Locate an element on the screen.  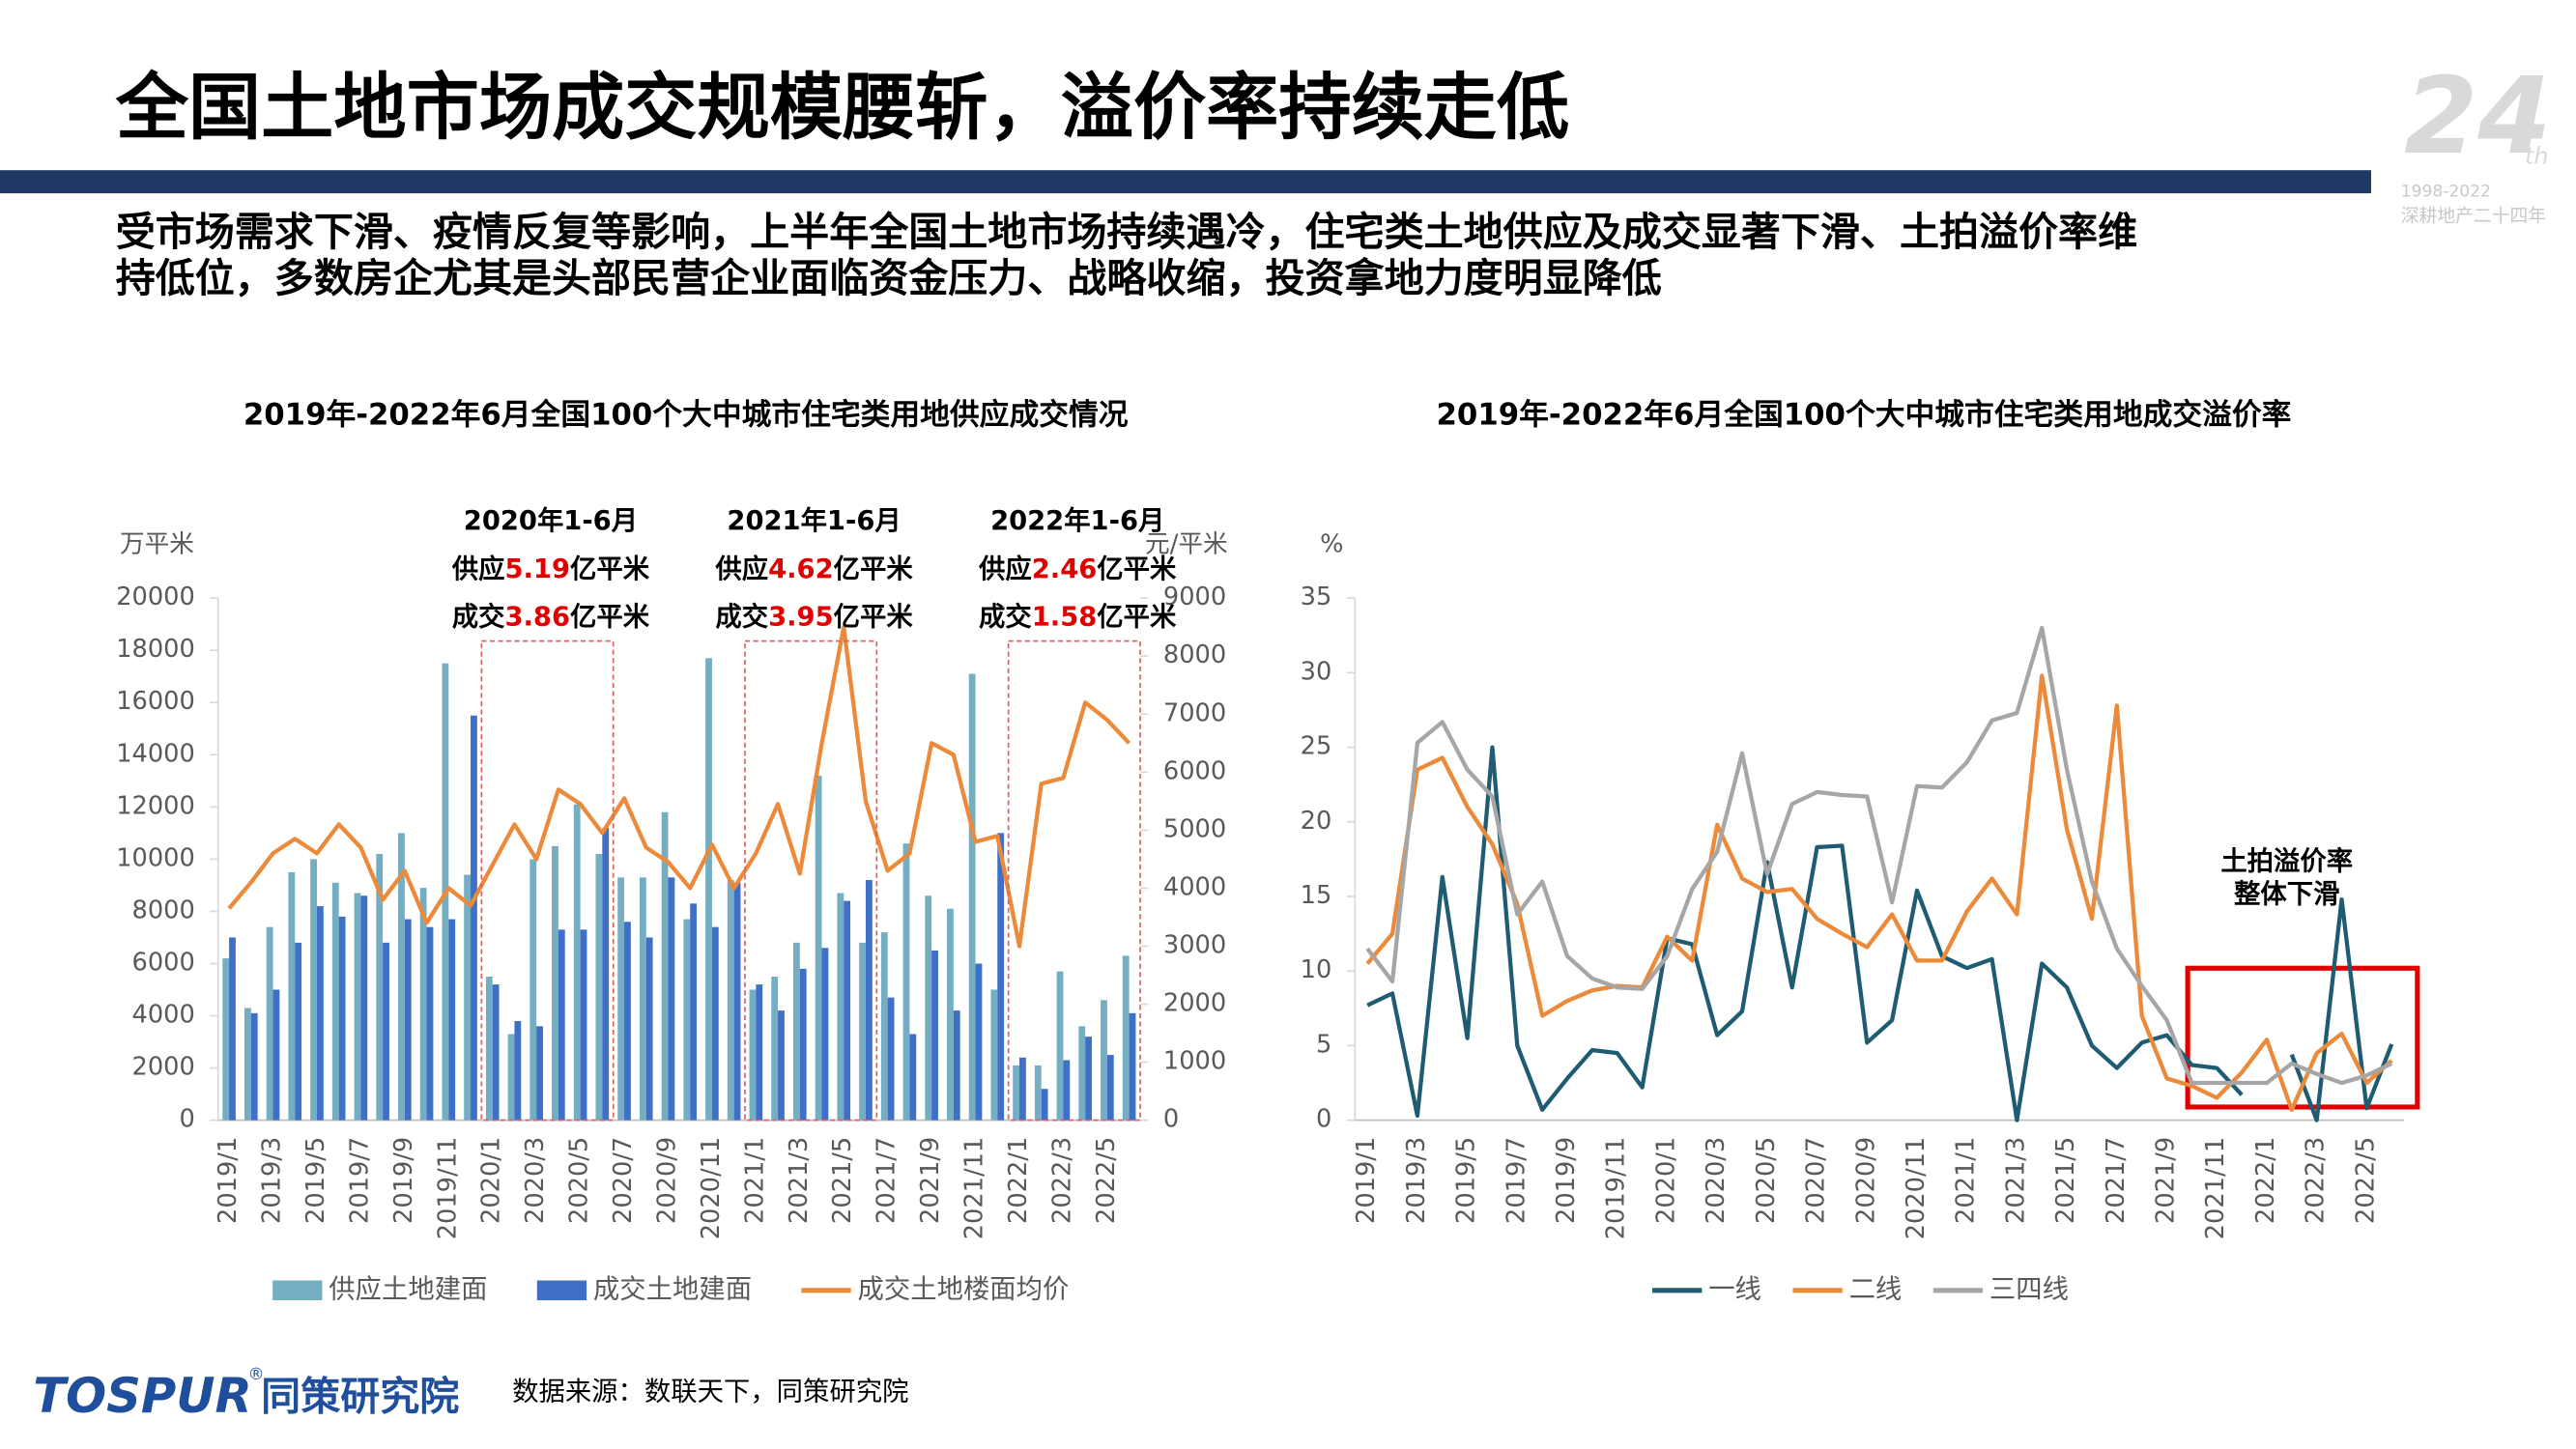
x-tick-label: 2021/9 is located at coordinates (2167, 1180).